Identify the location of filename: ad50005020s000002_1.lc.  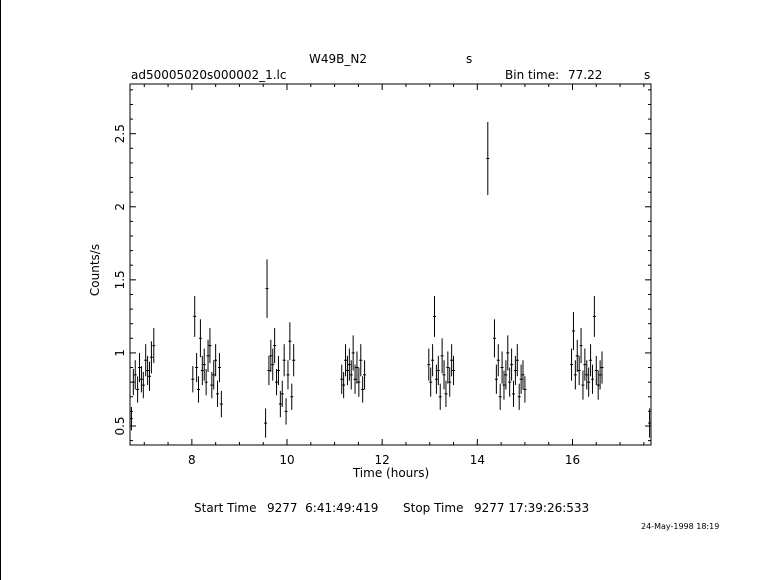
(209, 75).